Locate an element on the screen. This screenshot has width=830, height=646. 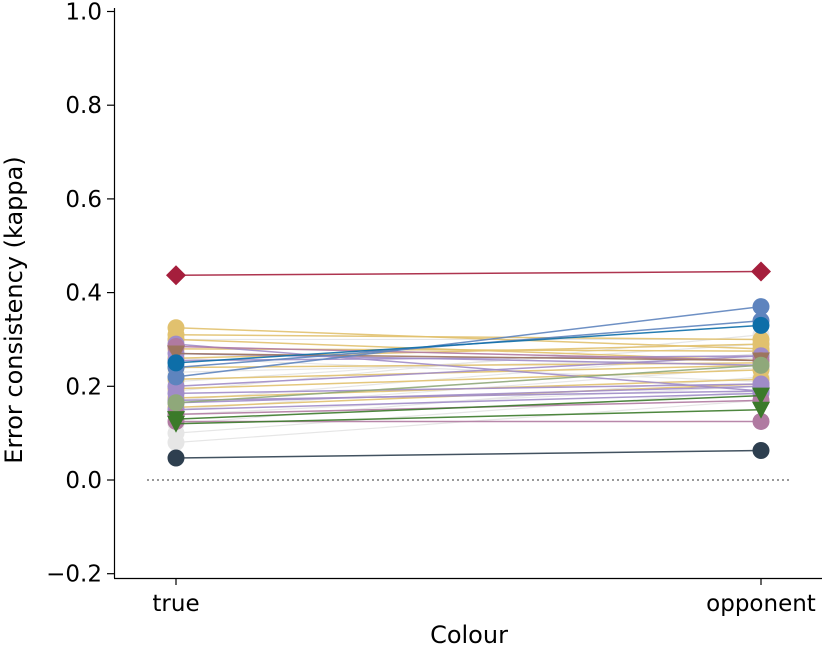
x-tick-label: opponent is located at coordinates (761, 604).